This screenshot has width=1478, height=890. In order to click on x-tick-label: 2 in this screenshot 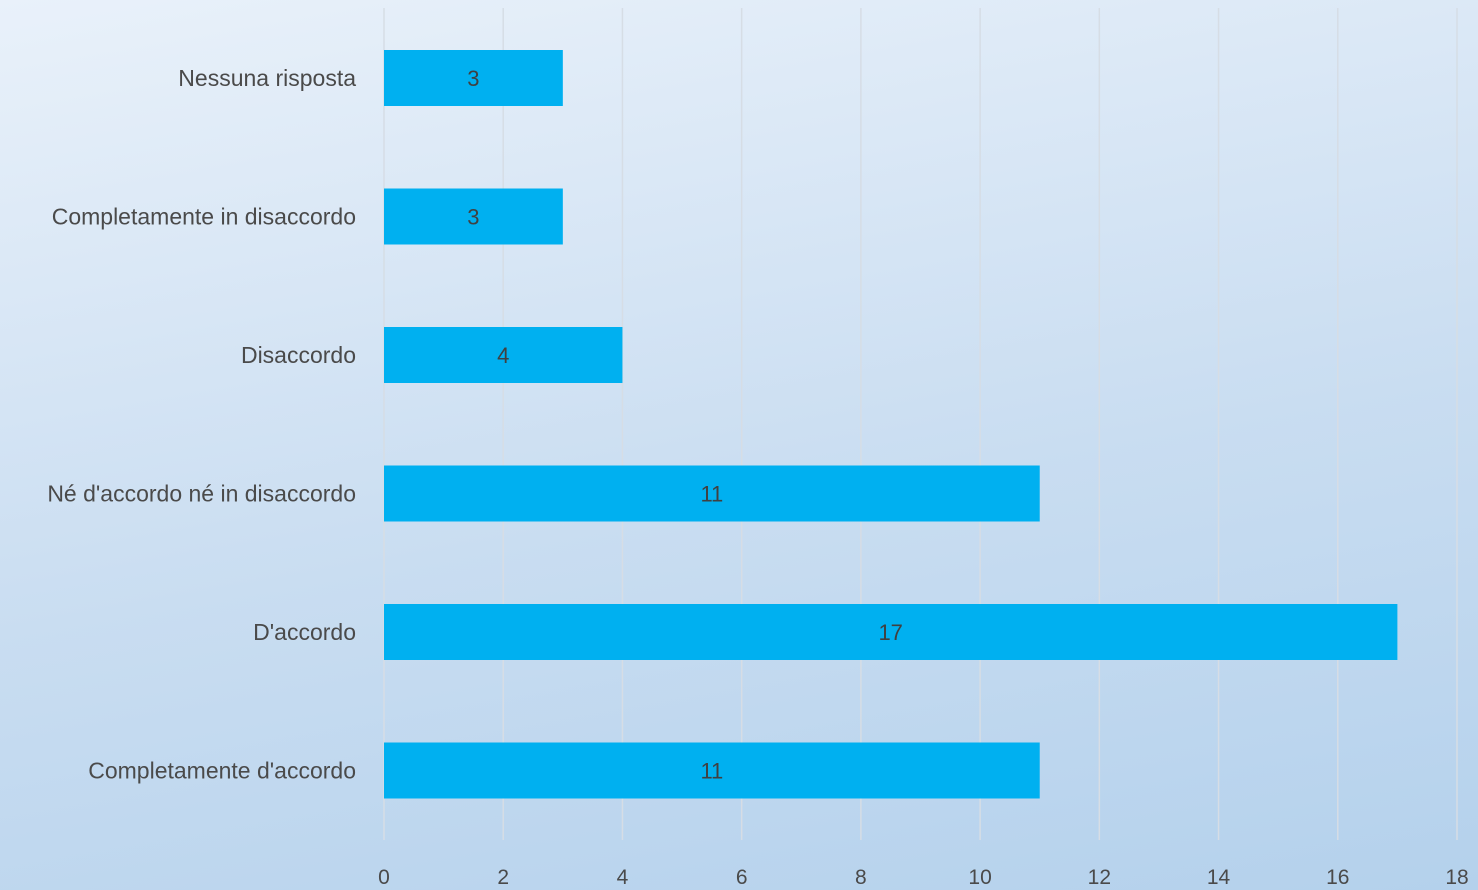, I will do `click(503, 877)`.